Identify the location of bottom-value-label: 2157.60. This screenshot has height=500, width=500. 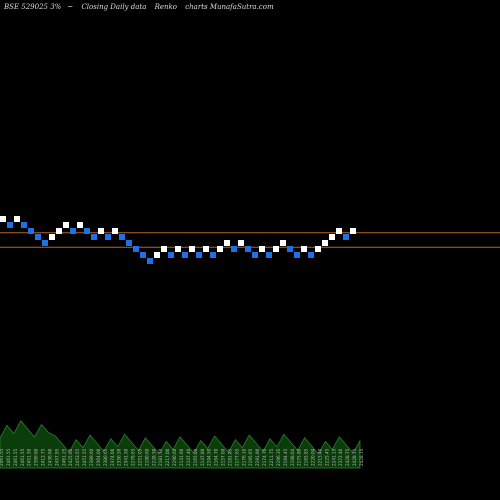
(223, 457).